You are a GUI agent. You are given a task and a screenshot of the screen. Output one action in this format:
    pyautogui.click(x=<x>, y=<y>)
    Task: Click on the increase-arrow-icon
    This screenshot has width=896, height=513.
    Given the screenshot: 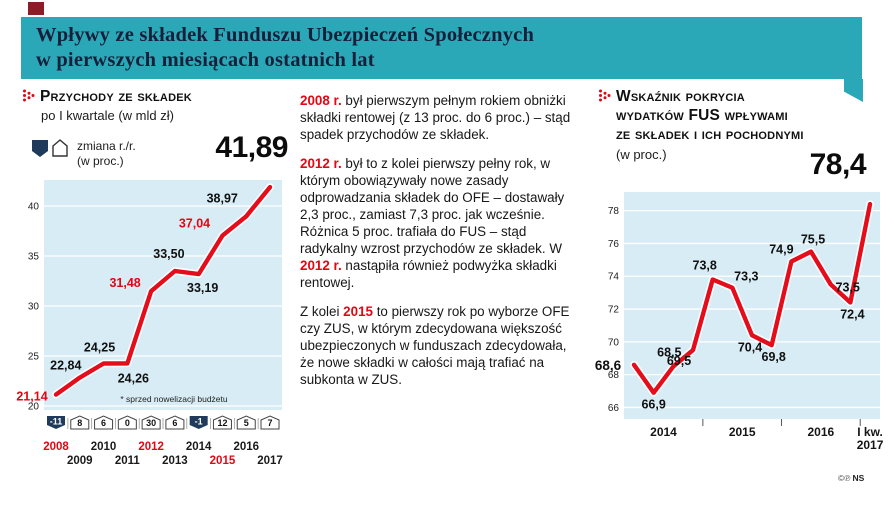 What is the action you would take?
    pyautogui.click(x=60, y=148)
    